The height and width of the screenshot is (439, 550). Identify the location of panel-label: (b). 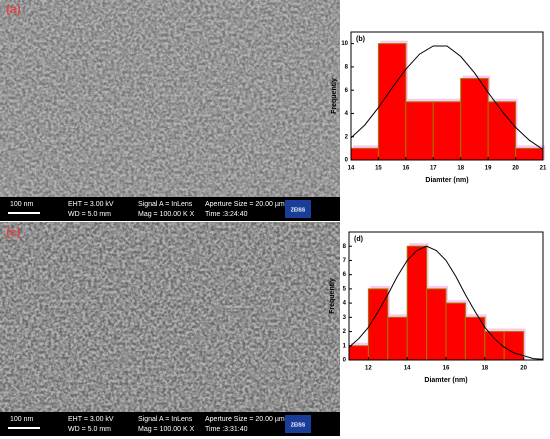
(360, 39).